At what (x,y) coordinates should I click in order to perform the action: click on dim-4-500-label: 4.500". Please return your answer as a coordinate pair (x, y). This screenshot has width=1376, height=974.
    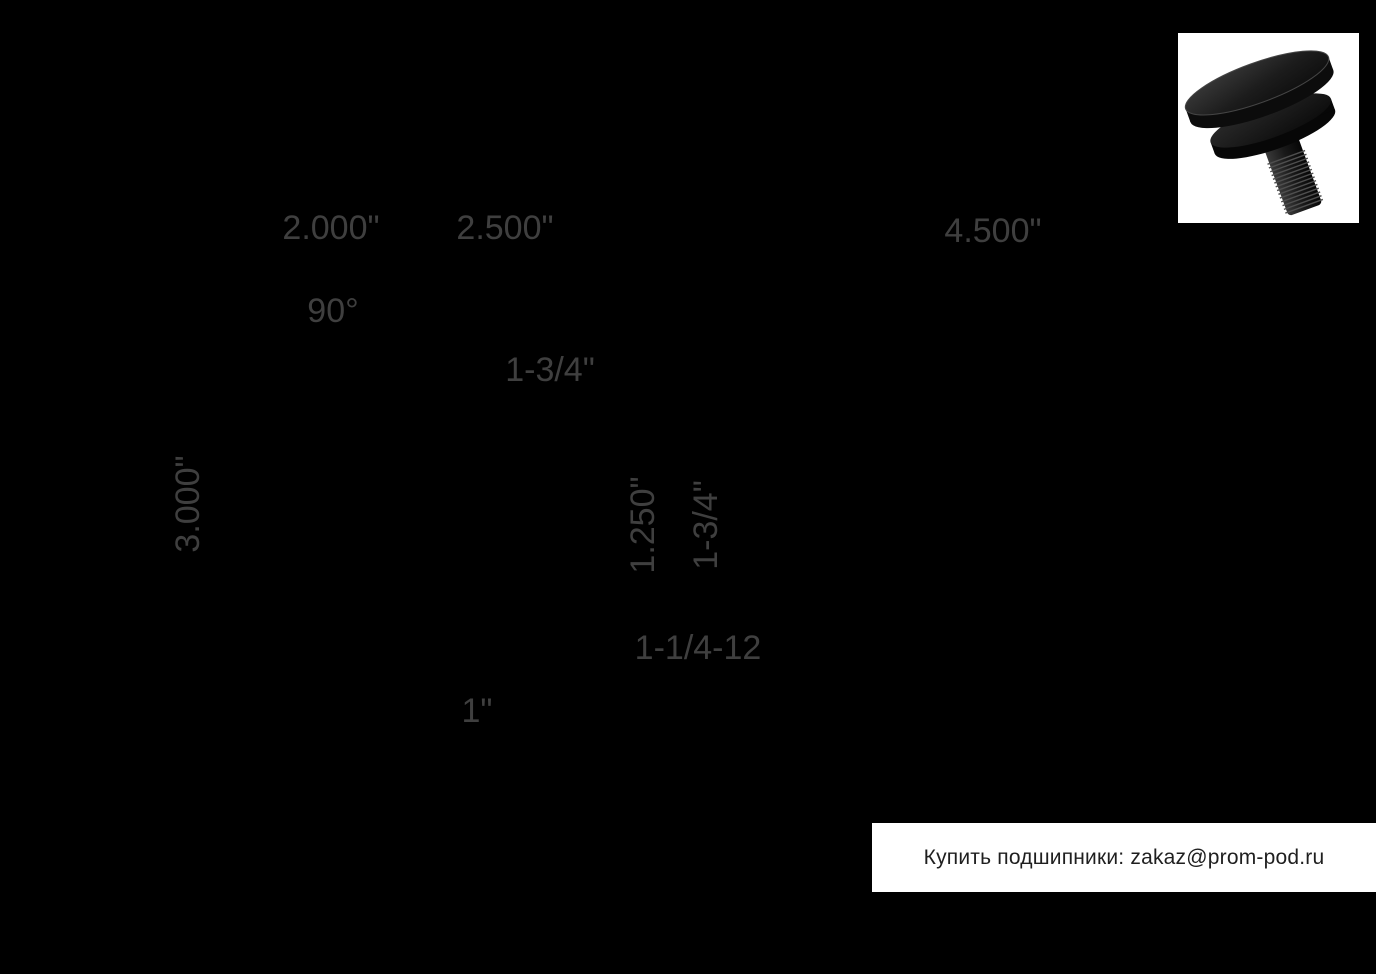
    Looking at the image, I should click on (993, 231).